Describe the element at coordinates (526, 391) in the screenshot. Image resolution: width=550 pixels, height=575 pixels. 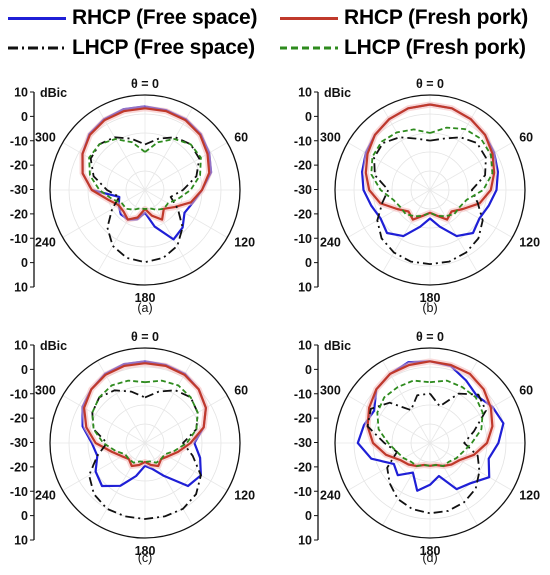
I see `angle-label: 60` at that location.